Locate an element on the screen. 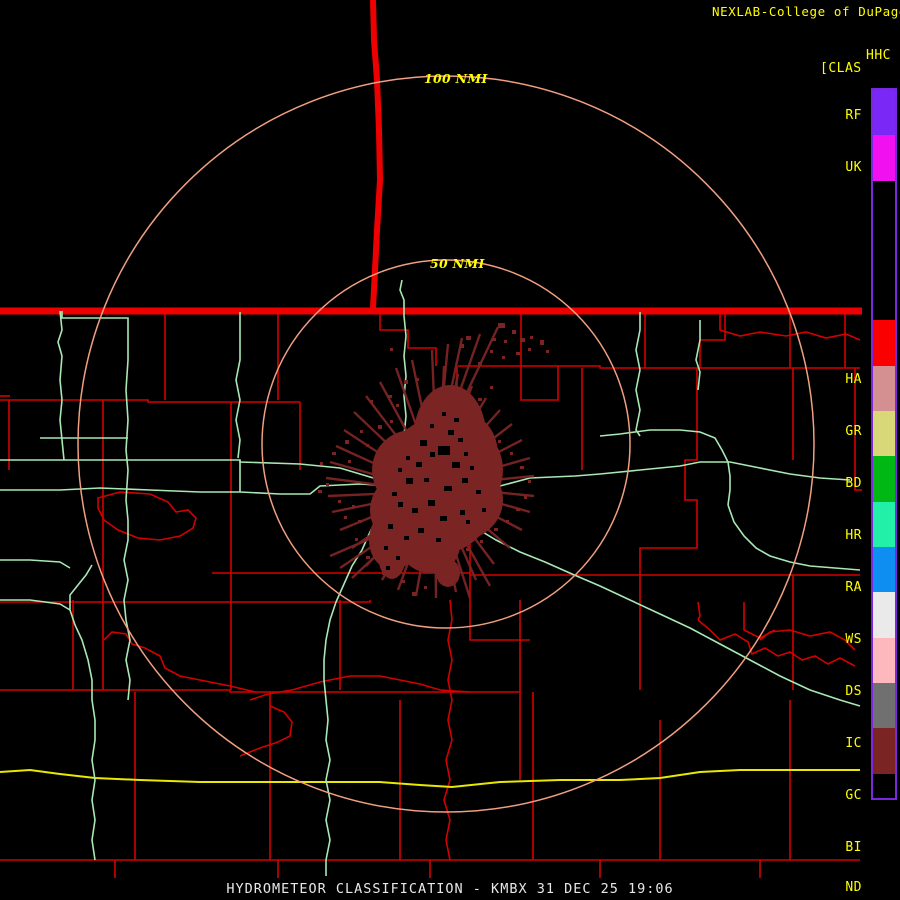 The image size is (900, 900). legend-swatch-bd is located at coordinates (884, 433).